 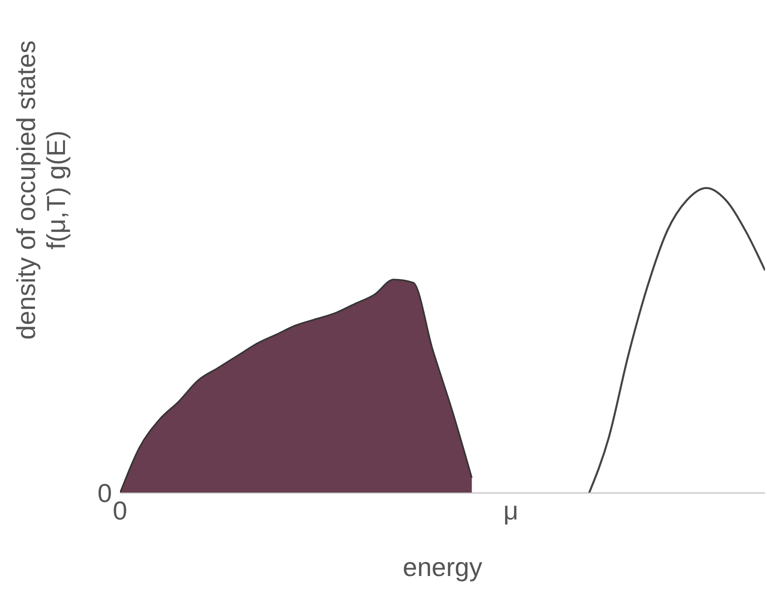 What do you see at coordinates (442, 567) in the screenshot?
I see `x-axis-title: energy` at bounding box center [442, 567].